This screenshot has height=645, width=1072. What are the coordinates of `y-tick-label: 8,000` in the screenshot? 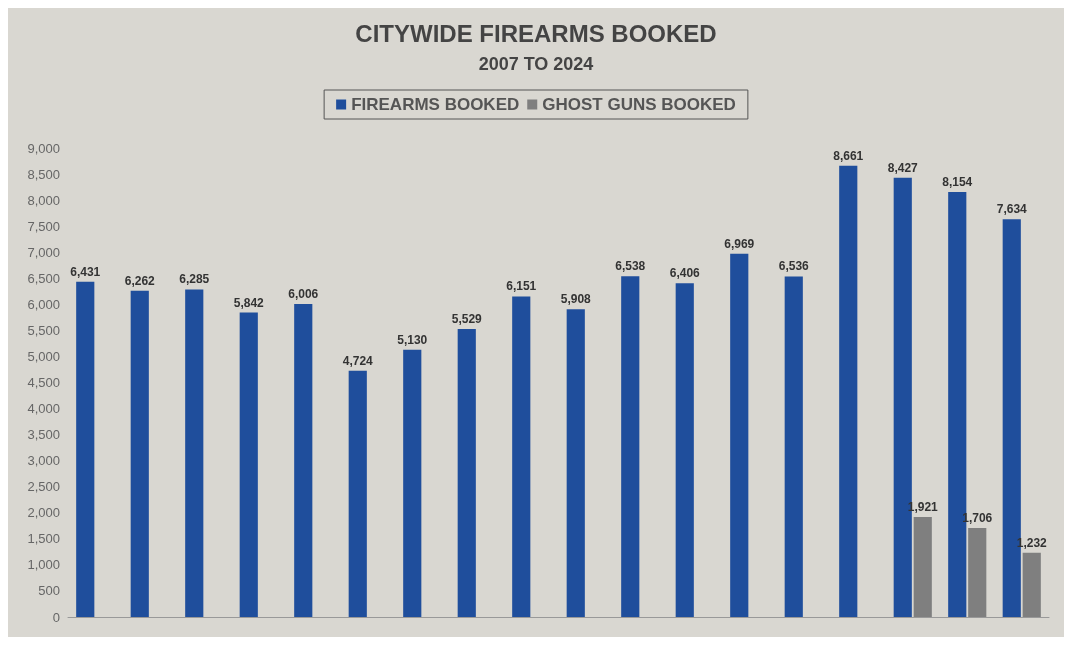 It's located at (43, 200).